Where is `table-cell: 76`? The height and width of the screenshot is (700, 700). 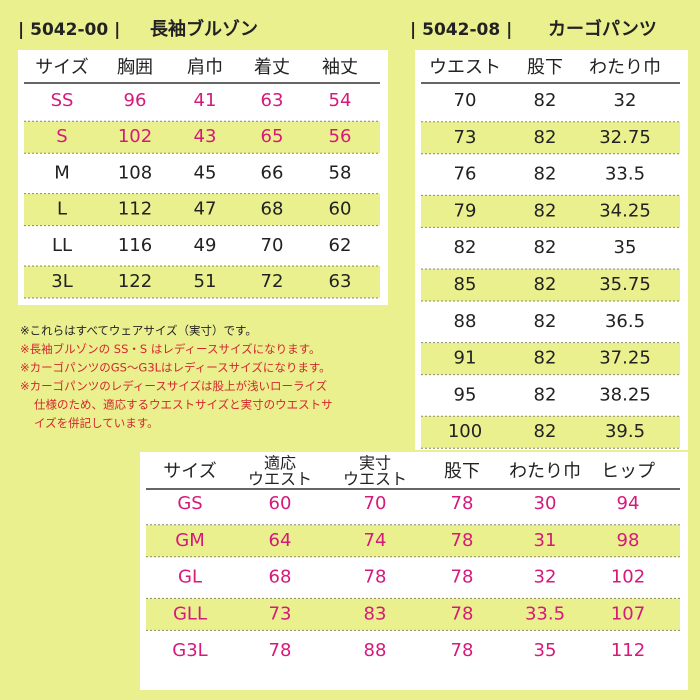 table-cell: 76 is located at coordinates (465, 174).